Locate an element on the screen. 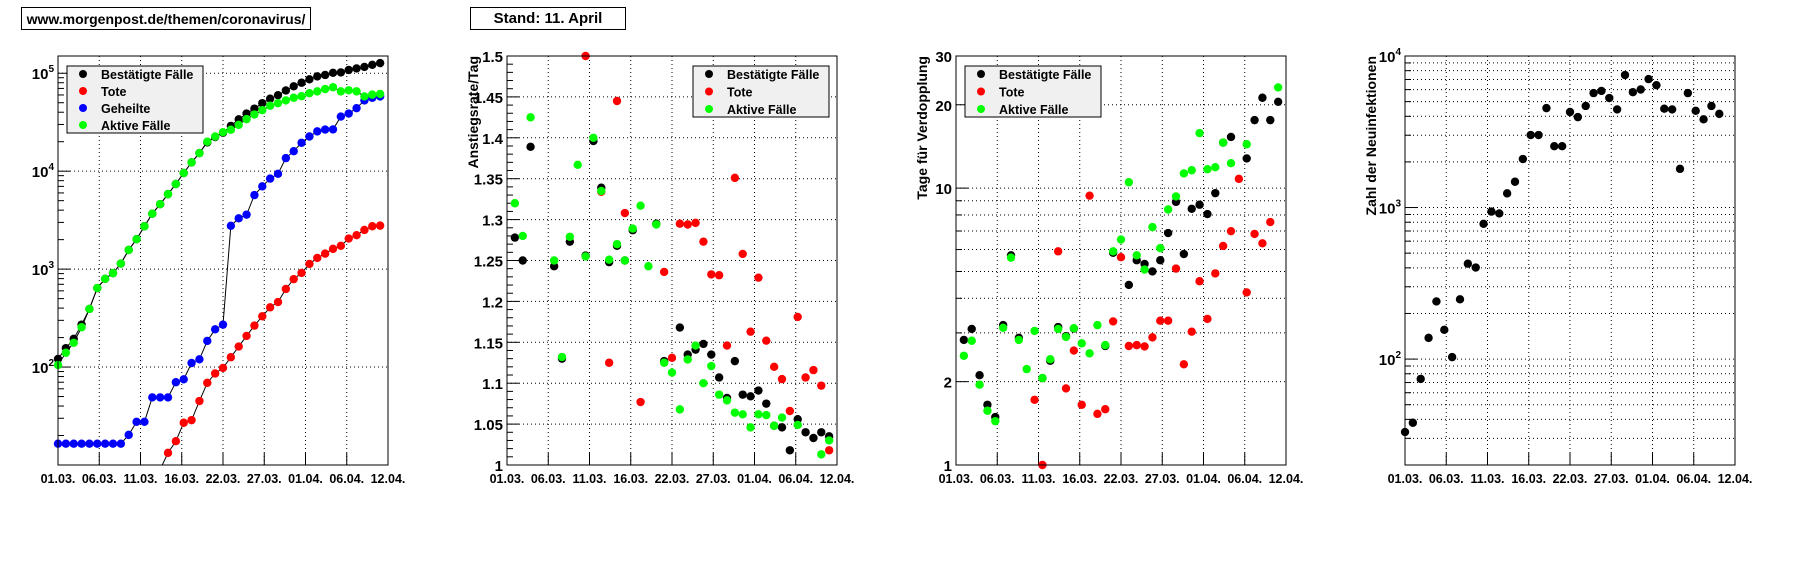 The image size is (1796, 572). y-tick-label: 10³ is located at coordinates (1390, 208).